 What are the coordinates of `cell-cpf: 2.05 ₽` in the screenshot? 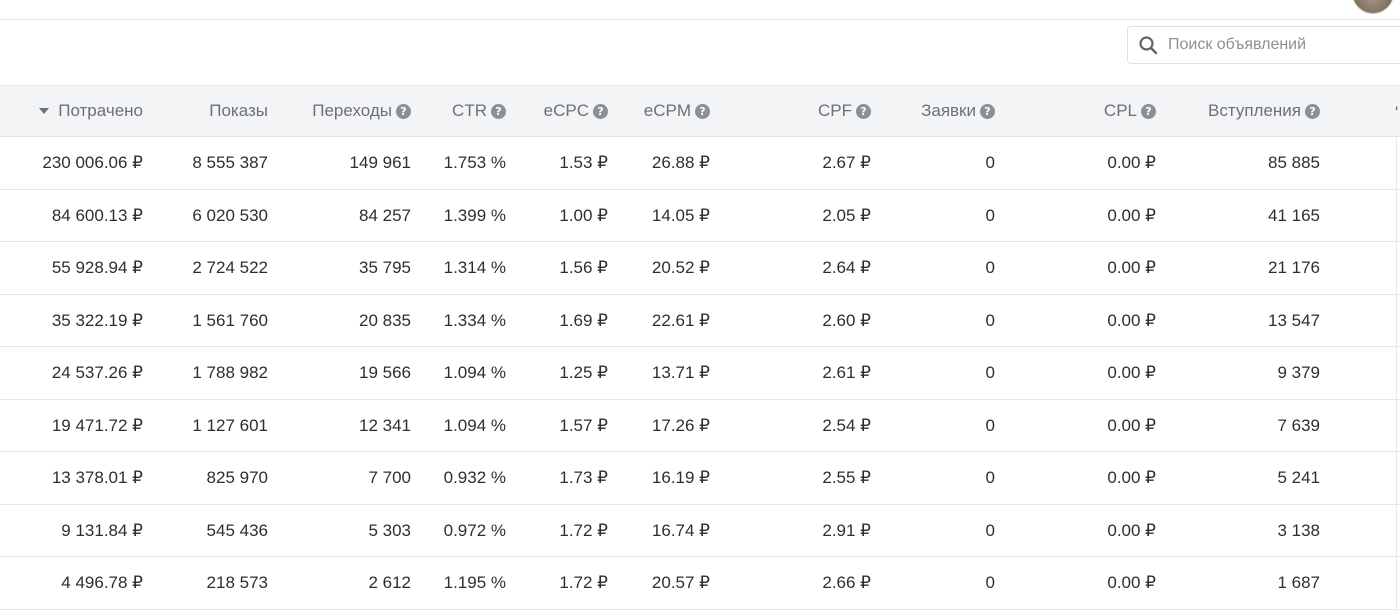 It's located at (846, 215).